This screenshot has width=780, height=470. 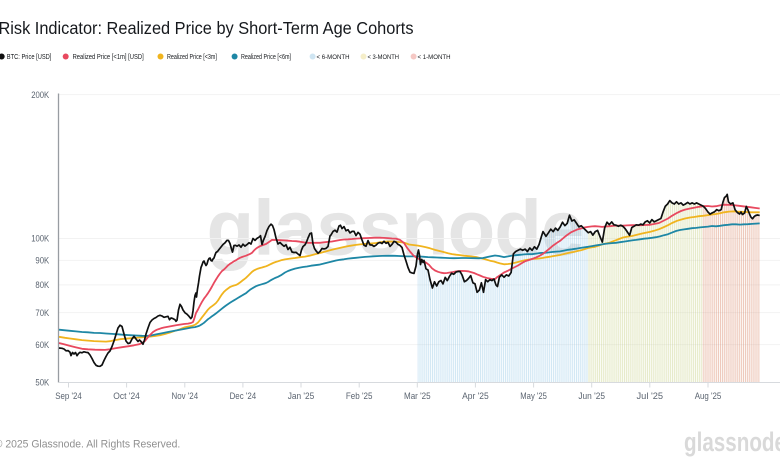 What do you see at coordinates (417, 396) in the screenshot?
I see `svg-text: Mar '25` at bounding box center [417, 396].